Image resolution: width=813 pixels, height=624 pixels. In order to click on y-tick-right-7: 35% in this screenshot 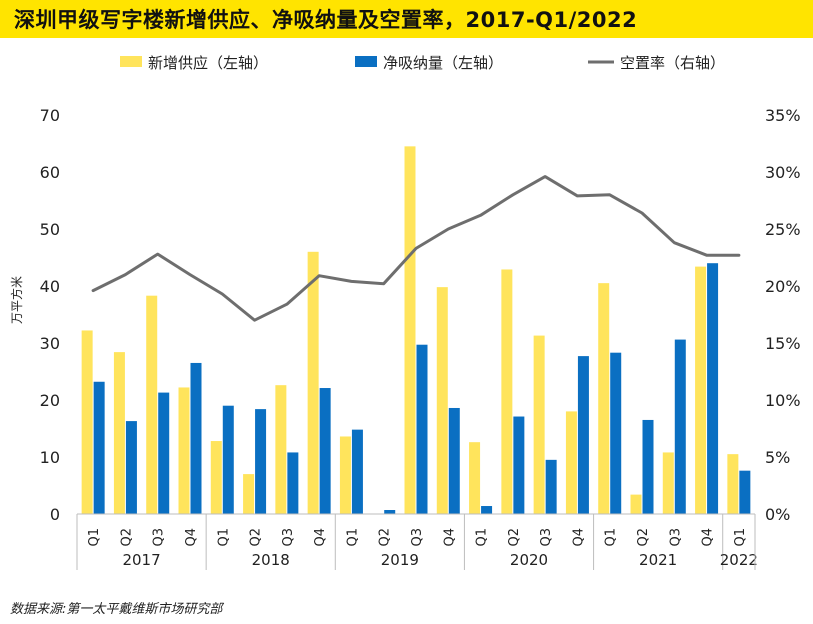, I will do `click(783, 115)`.